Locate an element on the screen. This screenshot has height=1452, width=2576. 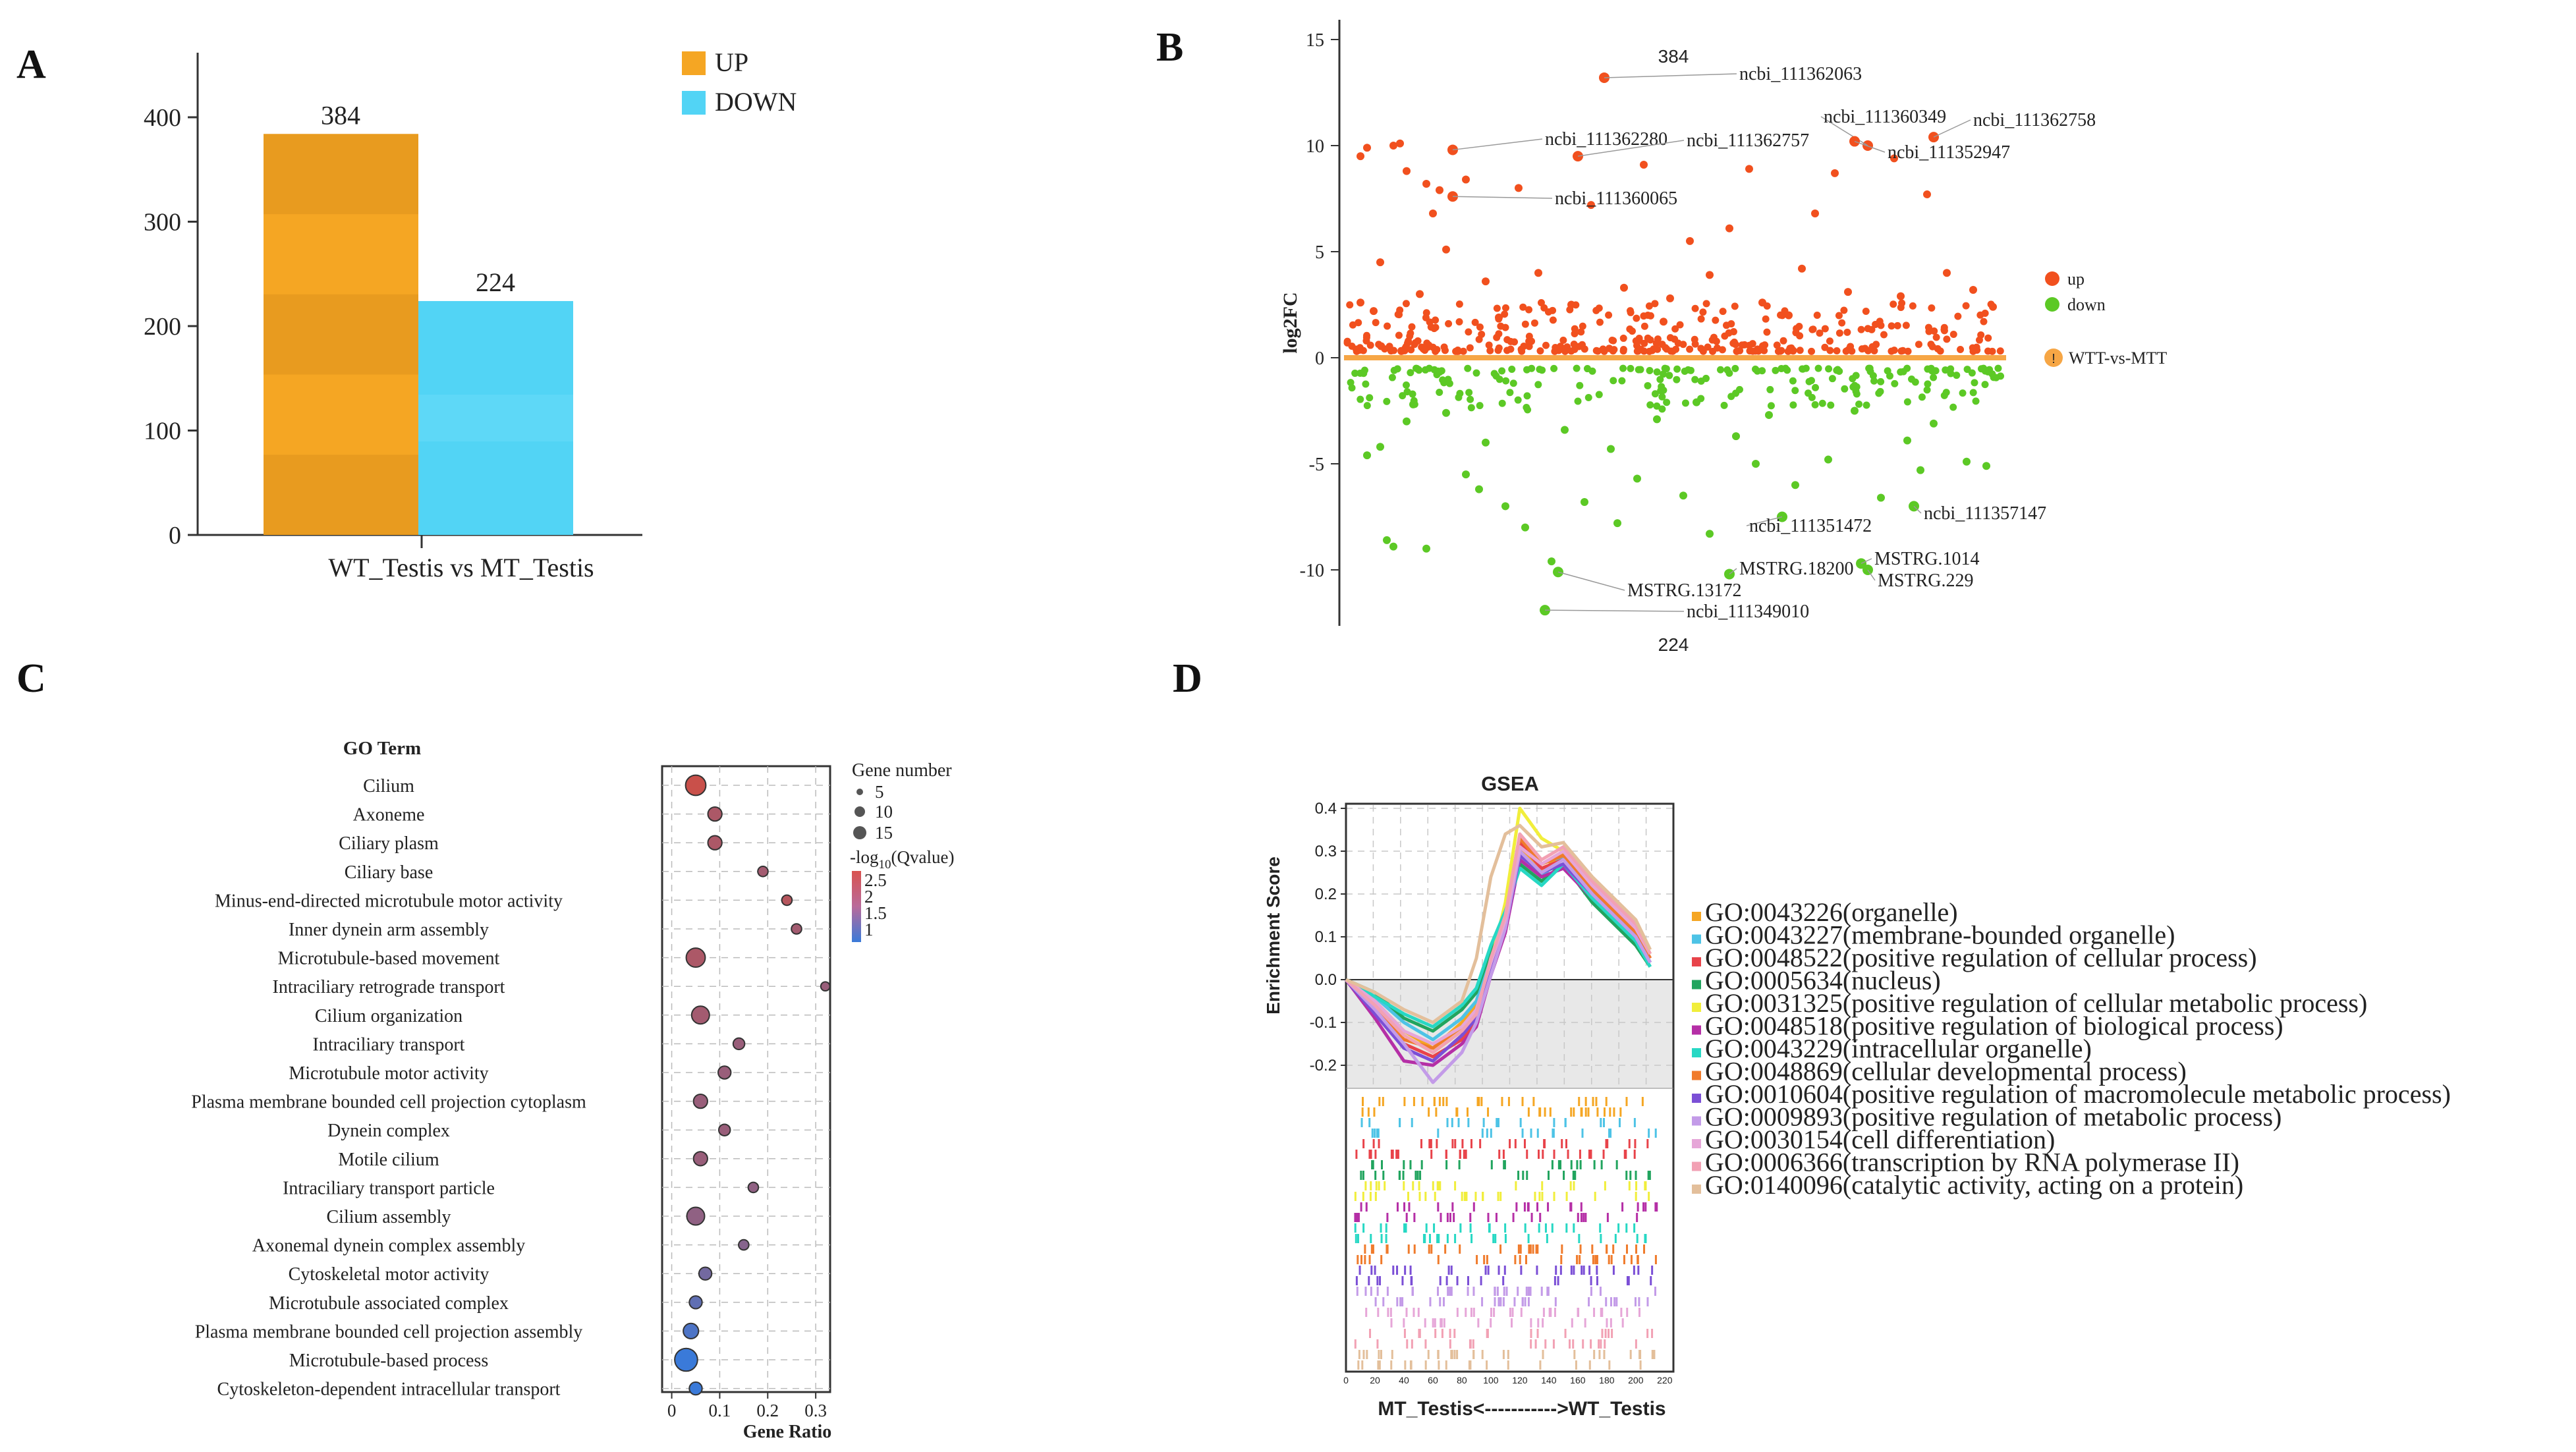
x-tick-label: 200 is located at coordinates (1636, 1380).